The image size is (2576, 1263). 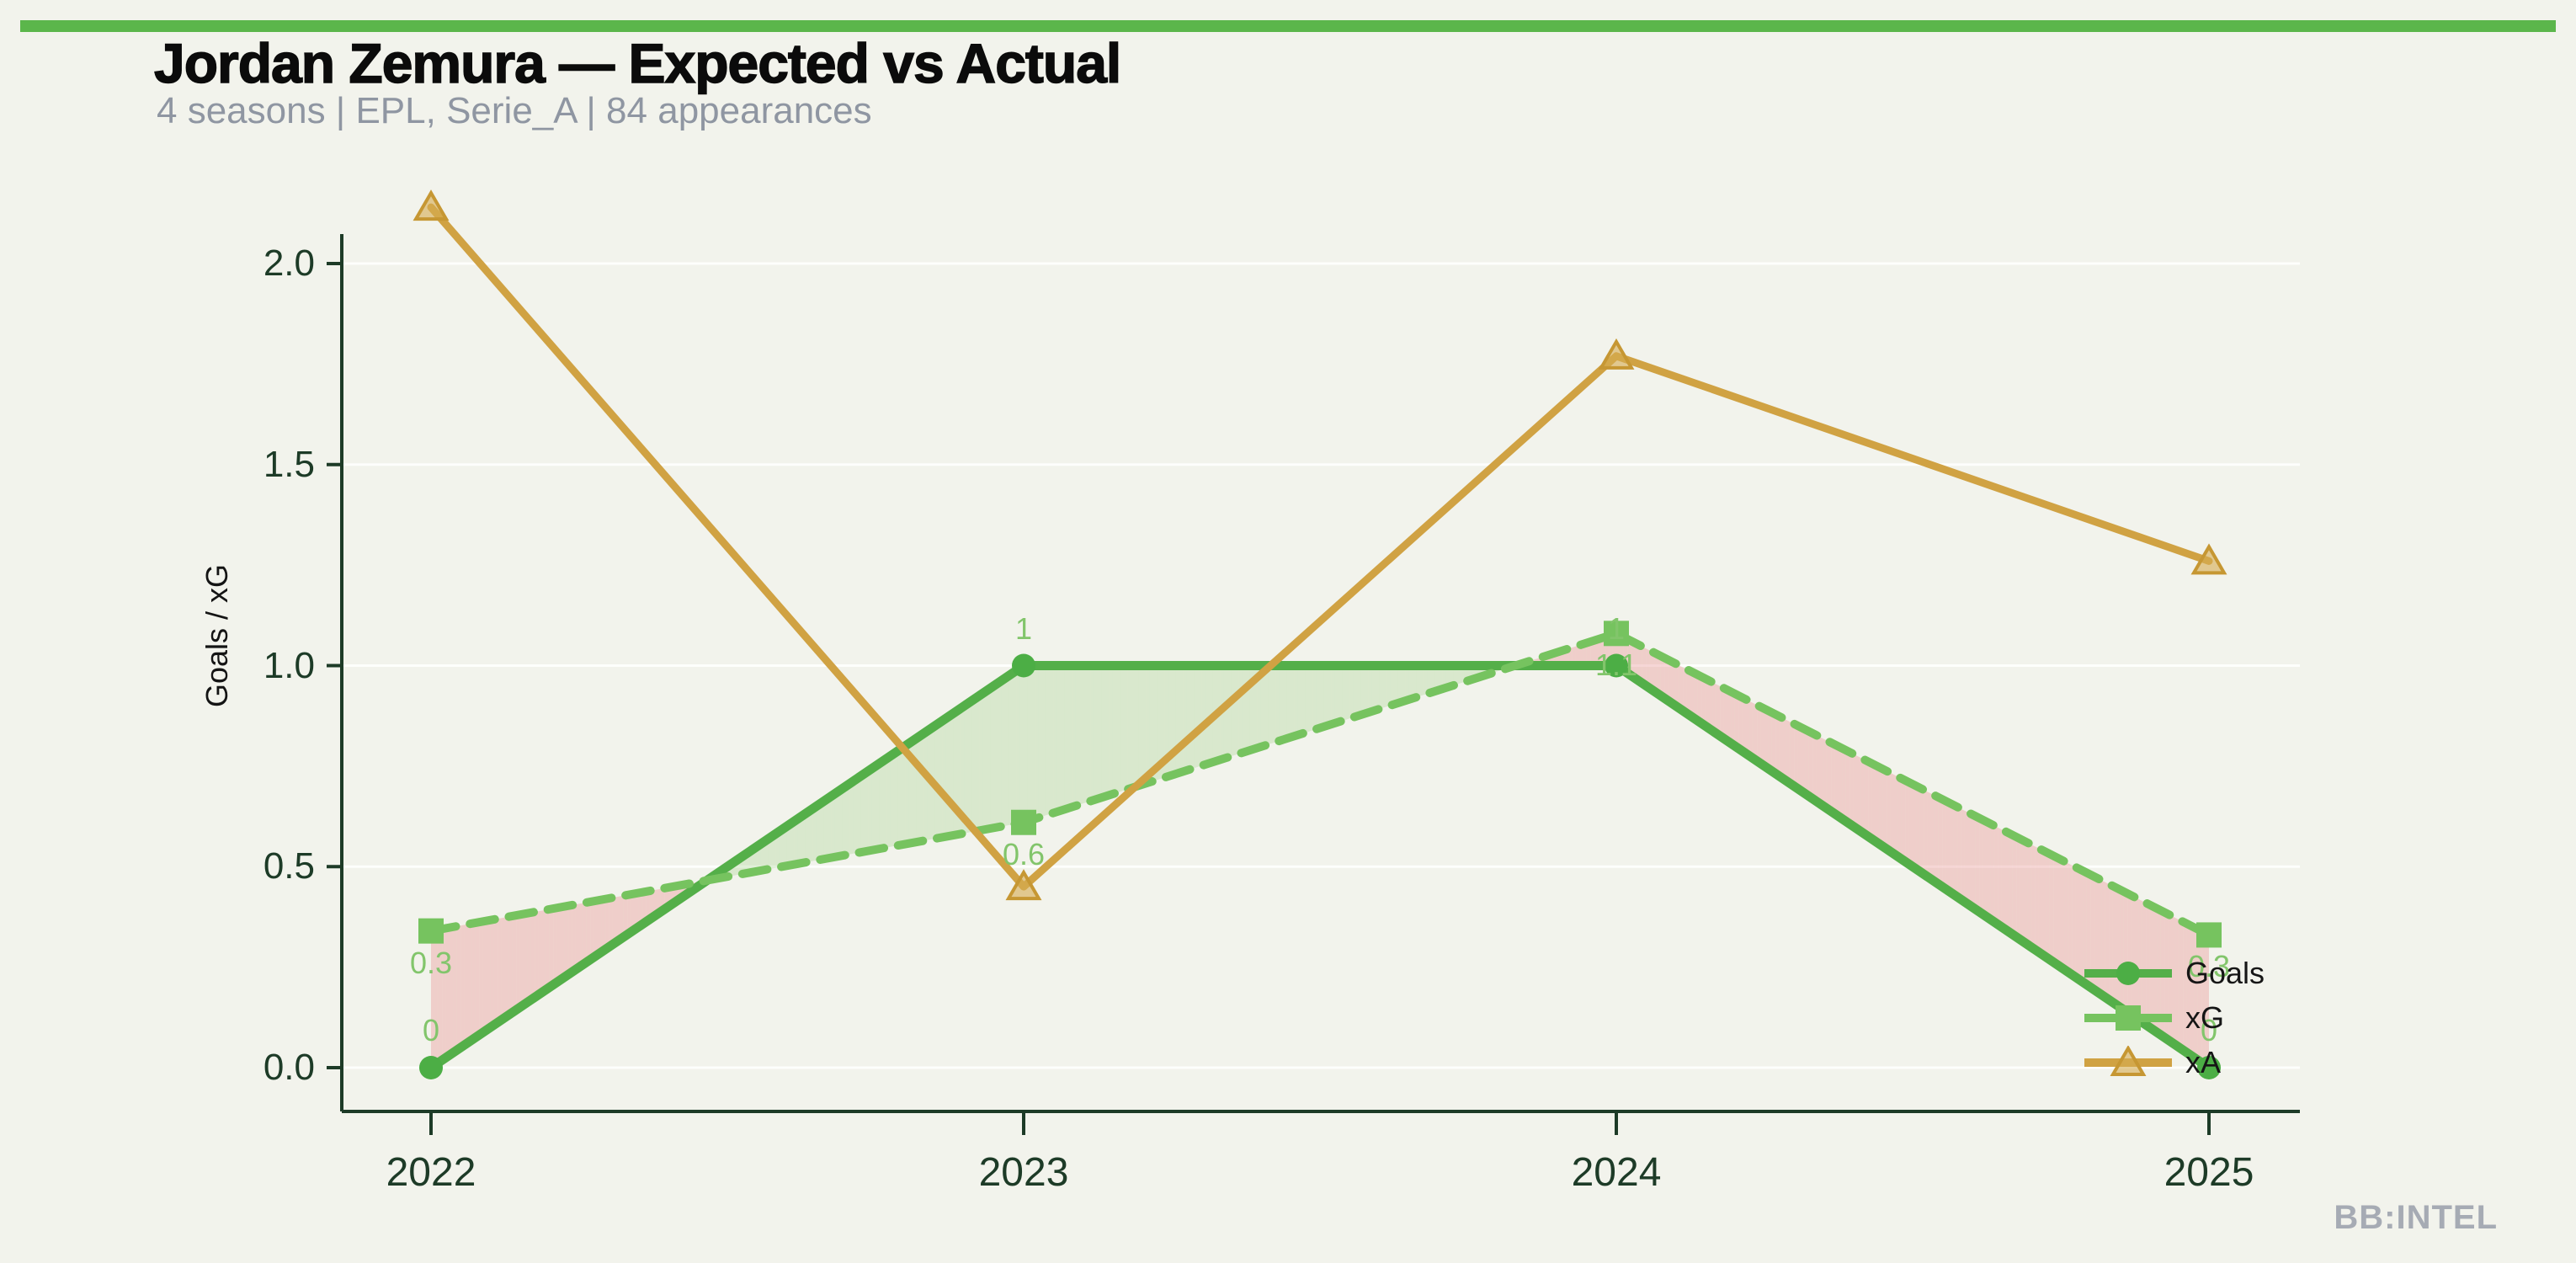 I want to click on legend-sample-xg, so click(x=2128, y=1018).